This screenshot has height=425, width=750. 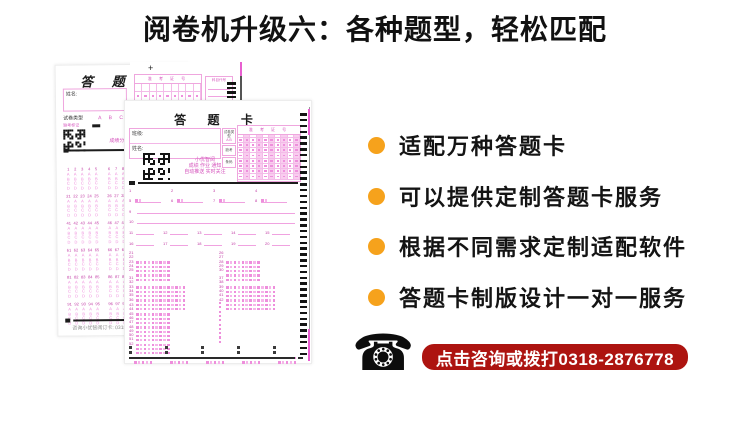 What do you see at coordinates (66, 150) in the screenshot?
I see `timing-bar` at bounding box center [66, 150].